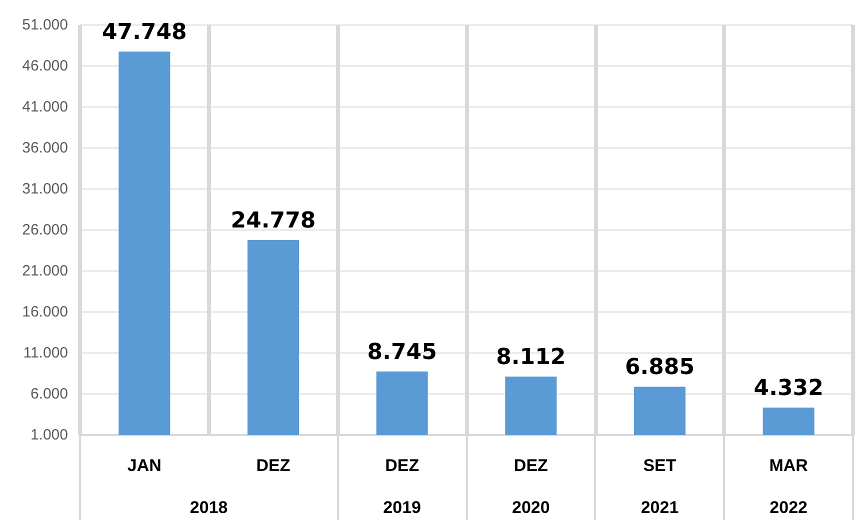 This screenshot has width=856, height=520. I want to click on y-tick-label: 6.000, so click(49, 394).